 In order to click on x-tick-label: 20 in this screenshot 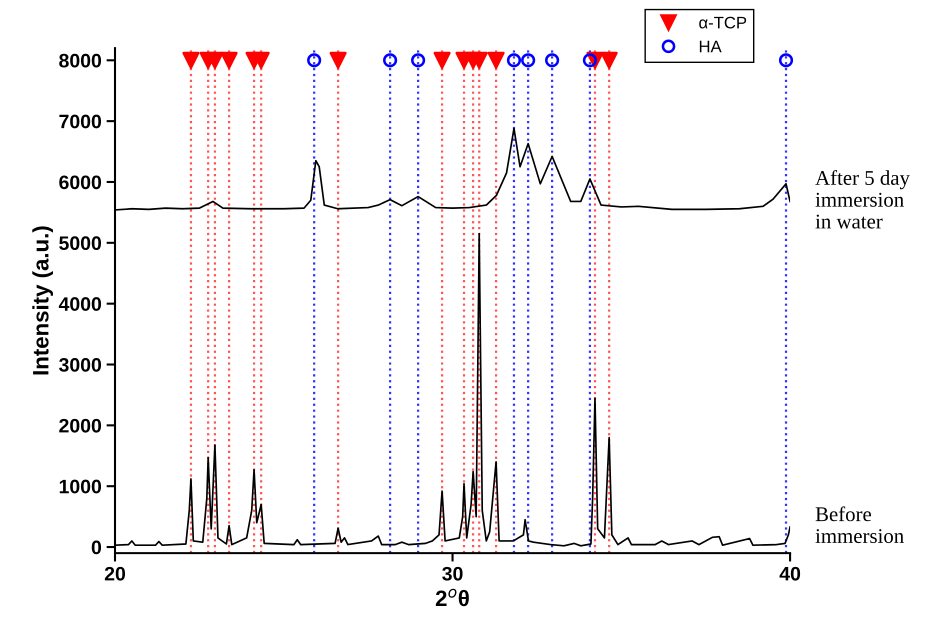, I will do `click(115, 573)`.